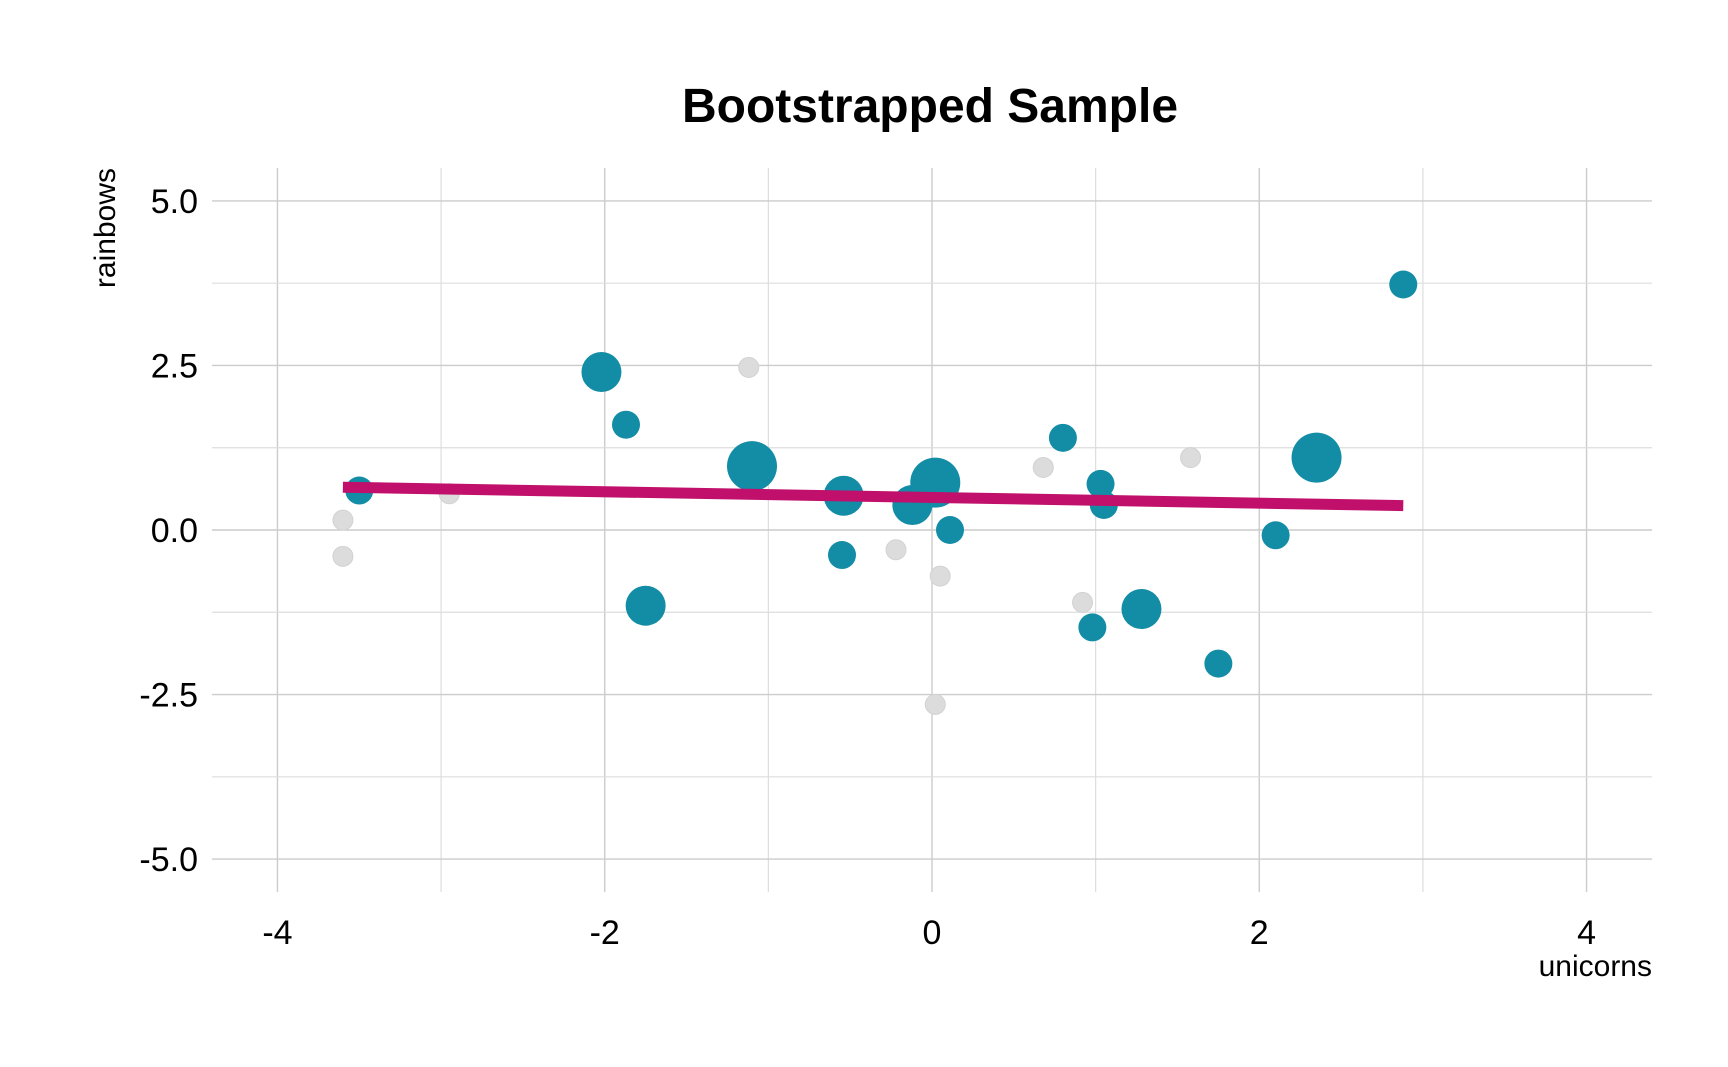 The image size is (1728, 1067). What do you see at coordinates (1595, 966) in the screenshot?
I see `x-axis-label: unicorns` at bounding box center [1595, 966].